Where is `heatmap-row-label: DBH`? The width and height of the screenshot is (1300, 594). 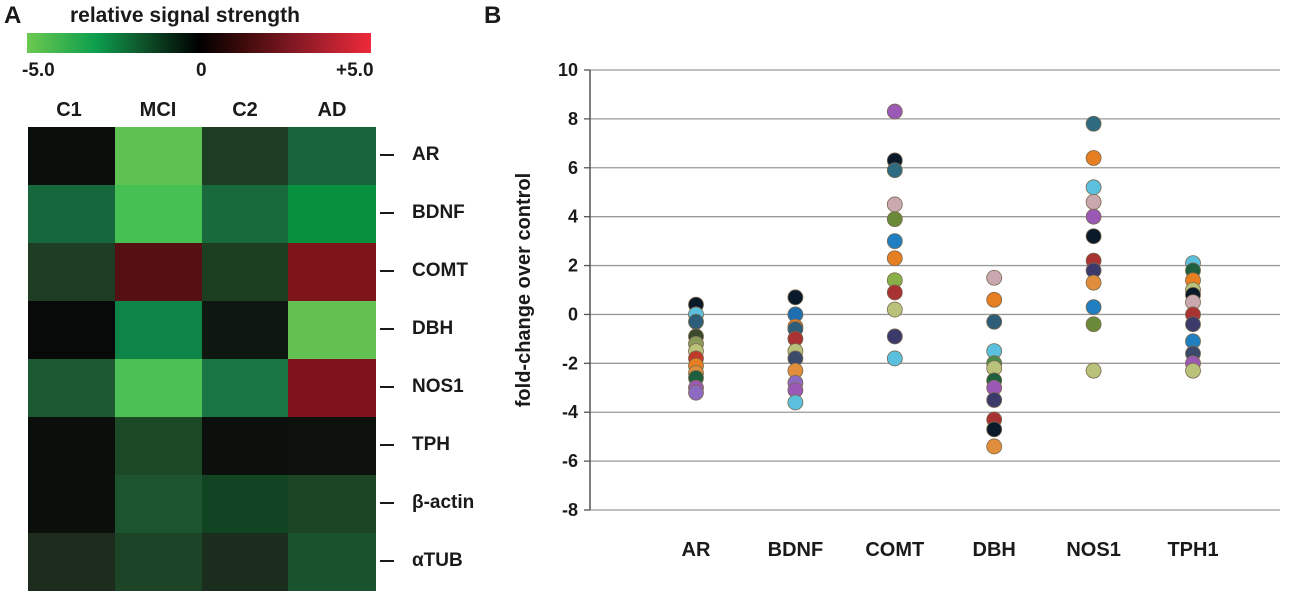
heatmap-row-label: DBH is located at coordinates (416, 329).